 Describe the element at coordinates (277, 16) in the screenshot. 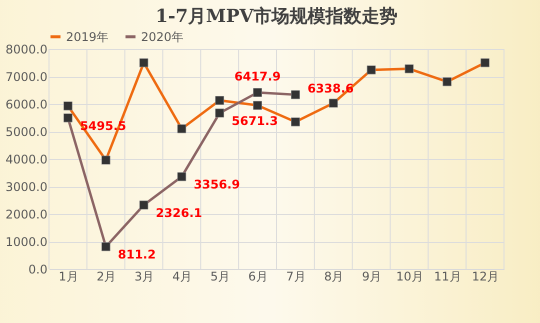

I see `chart-title: 1-7月MPV市场规模指数走势` at that location.